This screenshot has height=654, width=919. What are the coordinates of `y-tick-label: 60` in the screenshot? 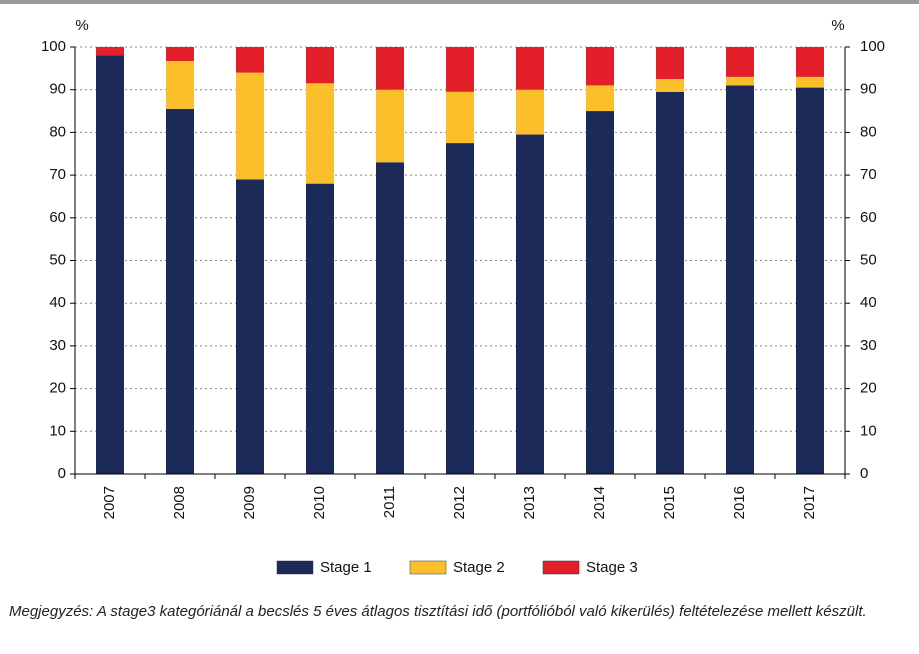 It's located at (57, 217).